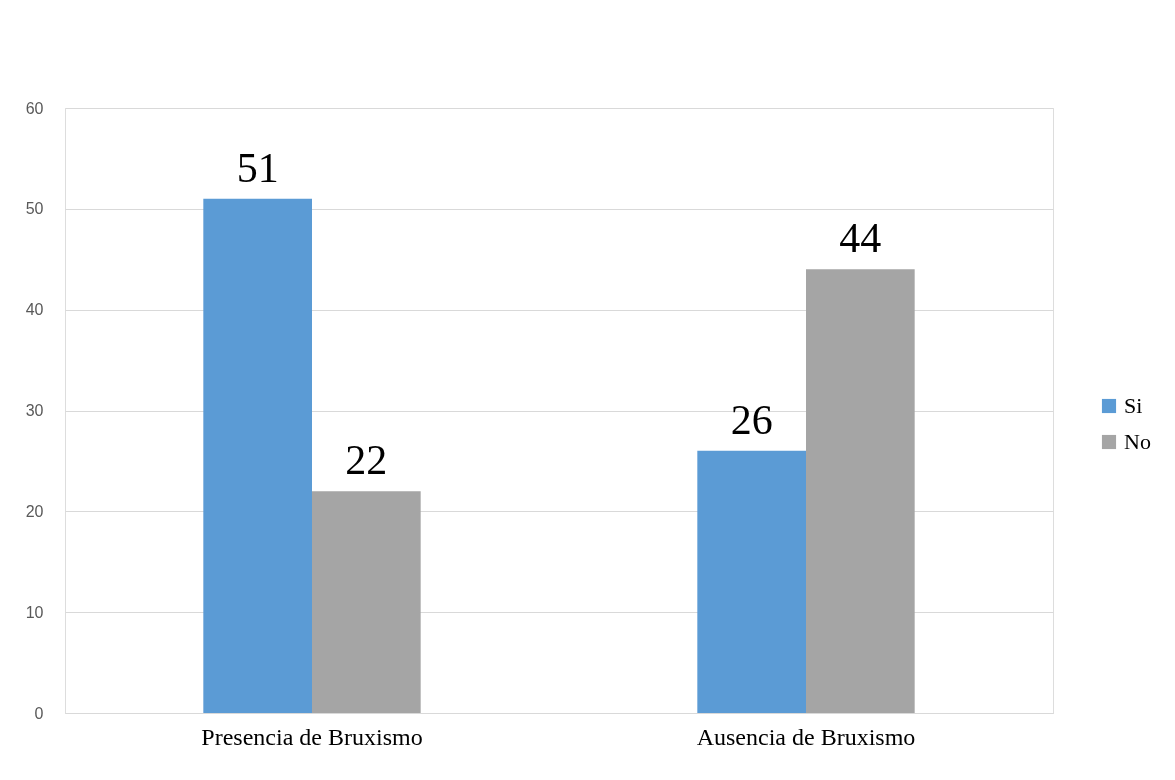  Describe the element at coordinates (1137, 441) in the screenshot. I see `legend-label: No` at that location.